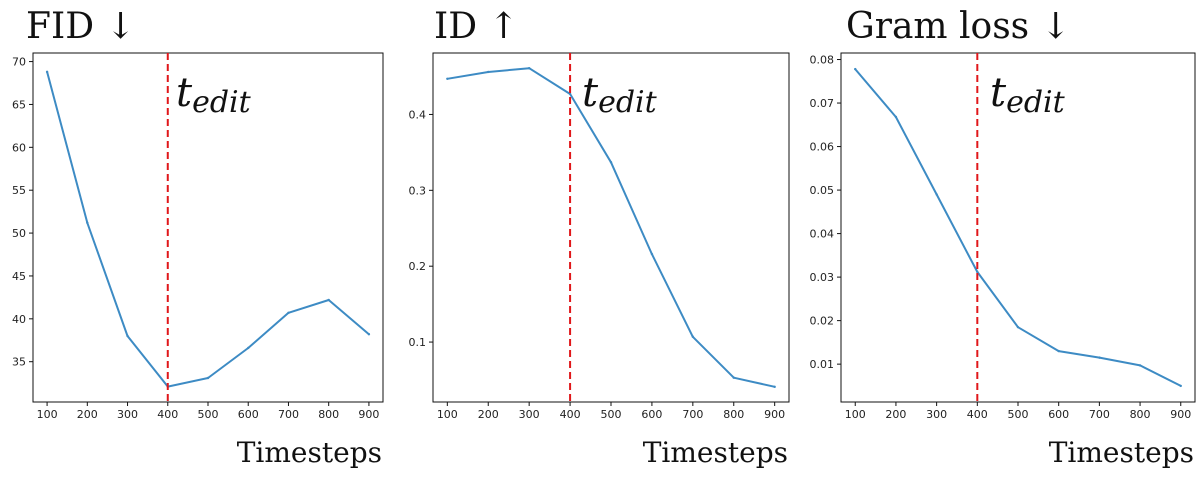 This screenshot has height=478, width=1202. What do you see at coordinates (958, 26) in the screenshot?
I see `chart-title: Gram loss ↓` at bounding box center [958, 26].